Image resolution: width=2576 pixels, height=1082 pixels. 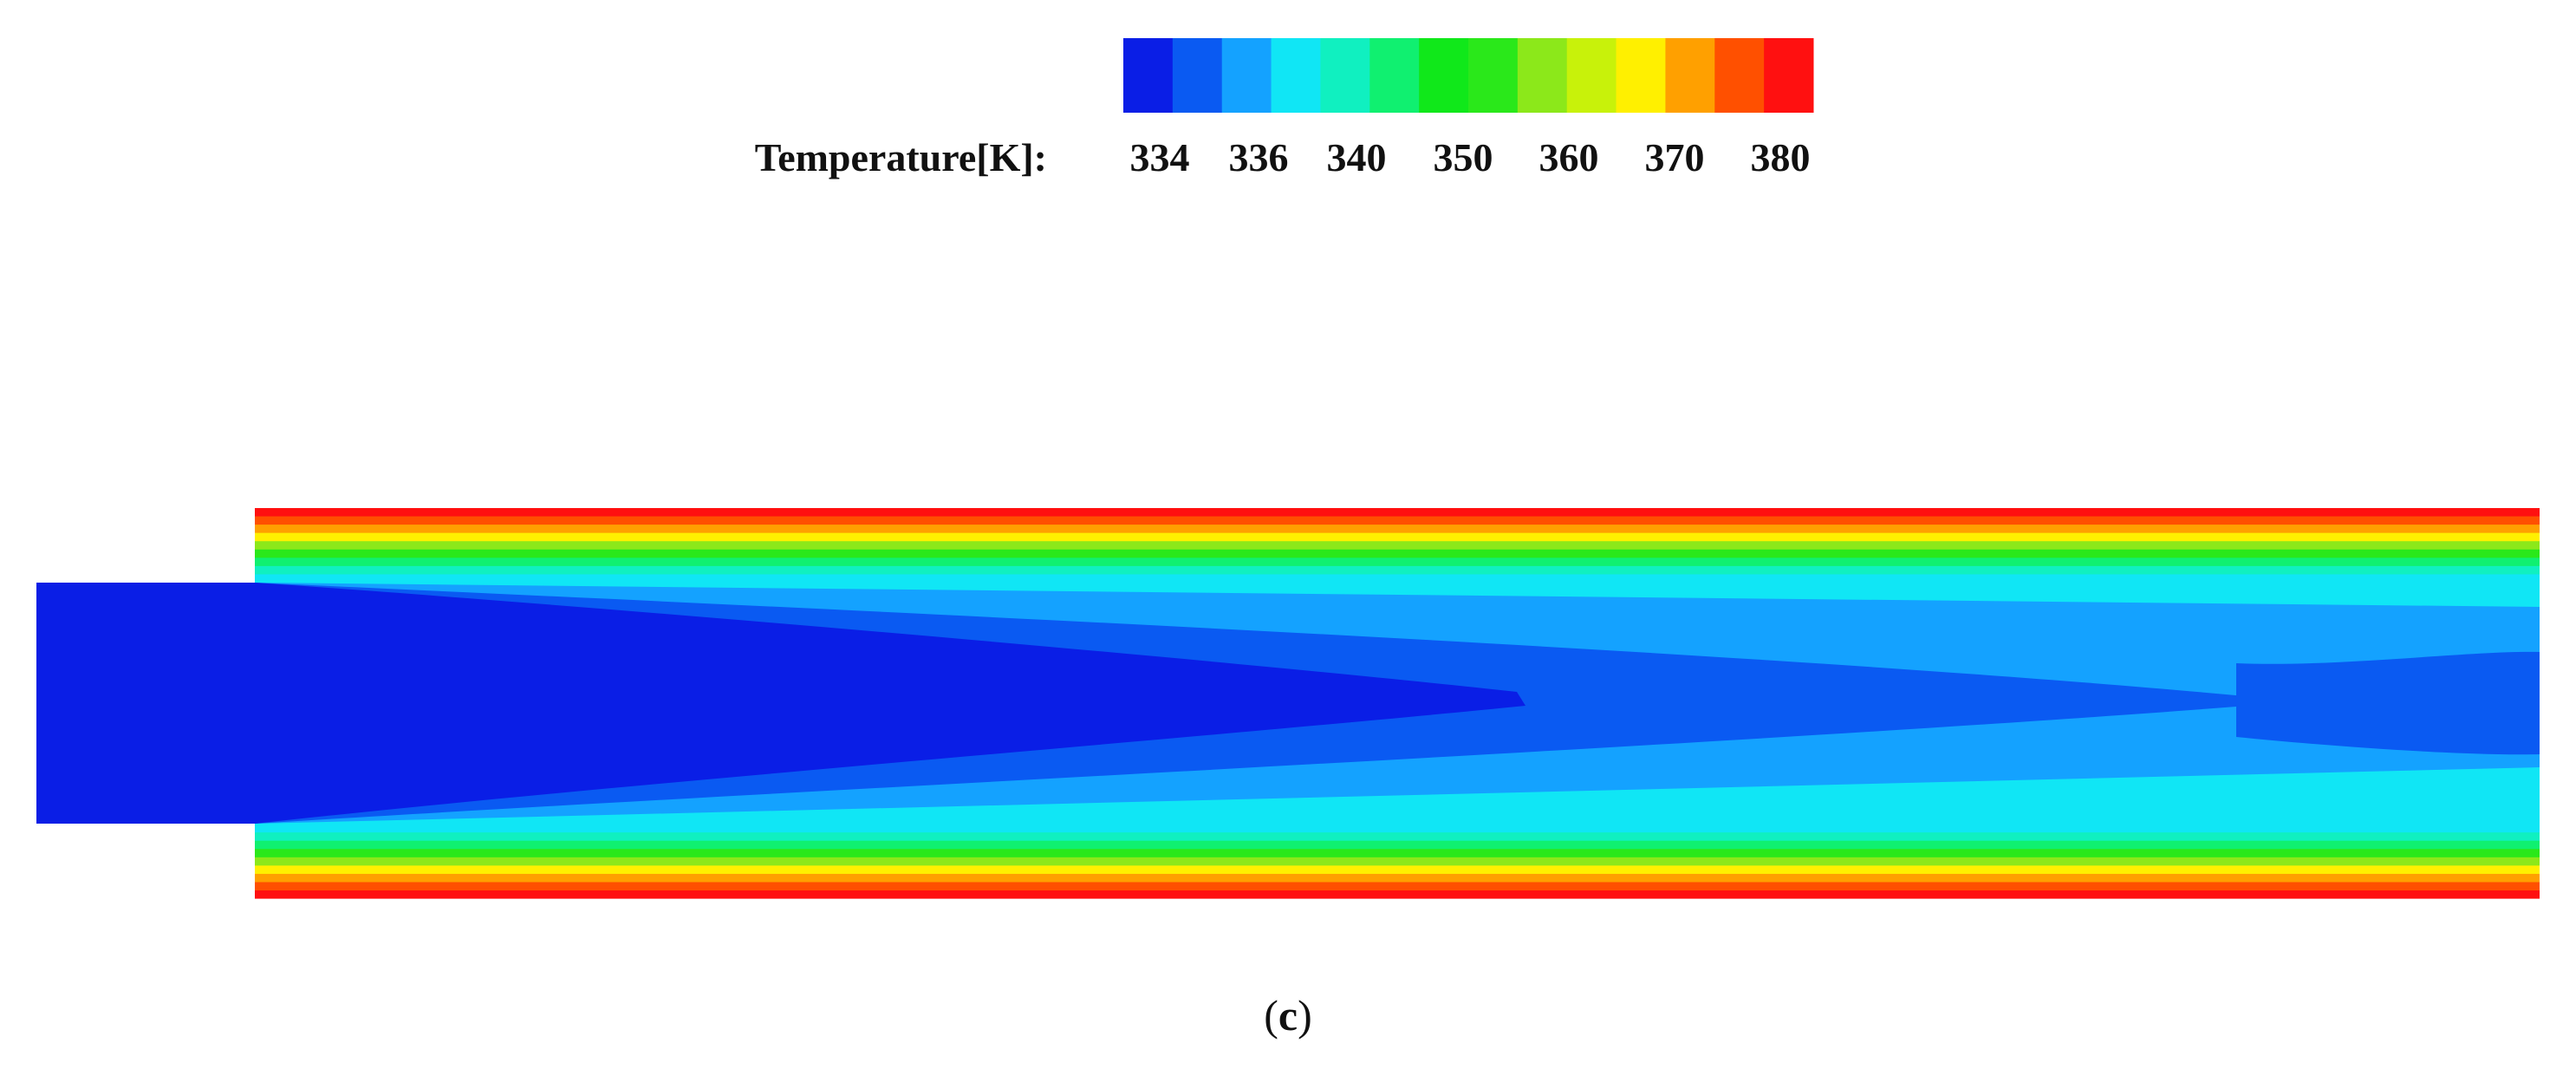 What do you see at coordinates (1305, 1015) in the screenshot?
I see `caption-close-paren: )` at bounding box center [1305, 1015].